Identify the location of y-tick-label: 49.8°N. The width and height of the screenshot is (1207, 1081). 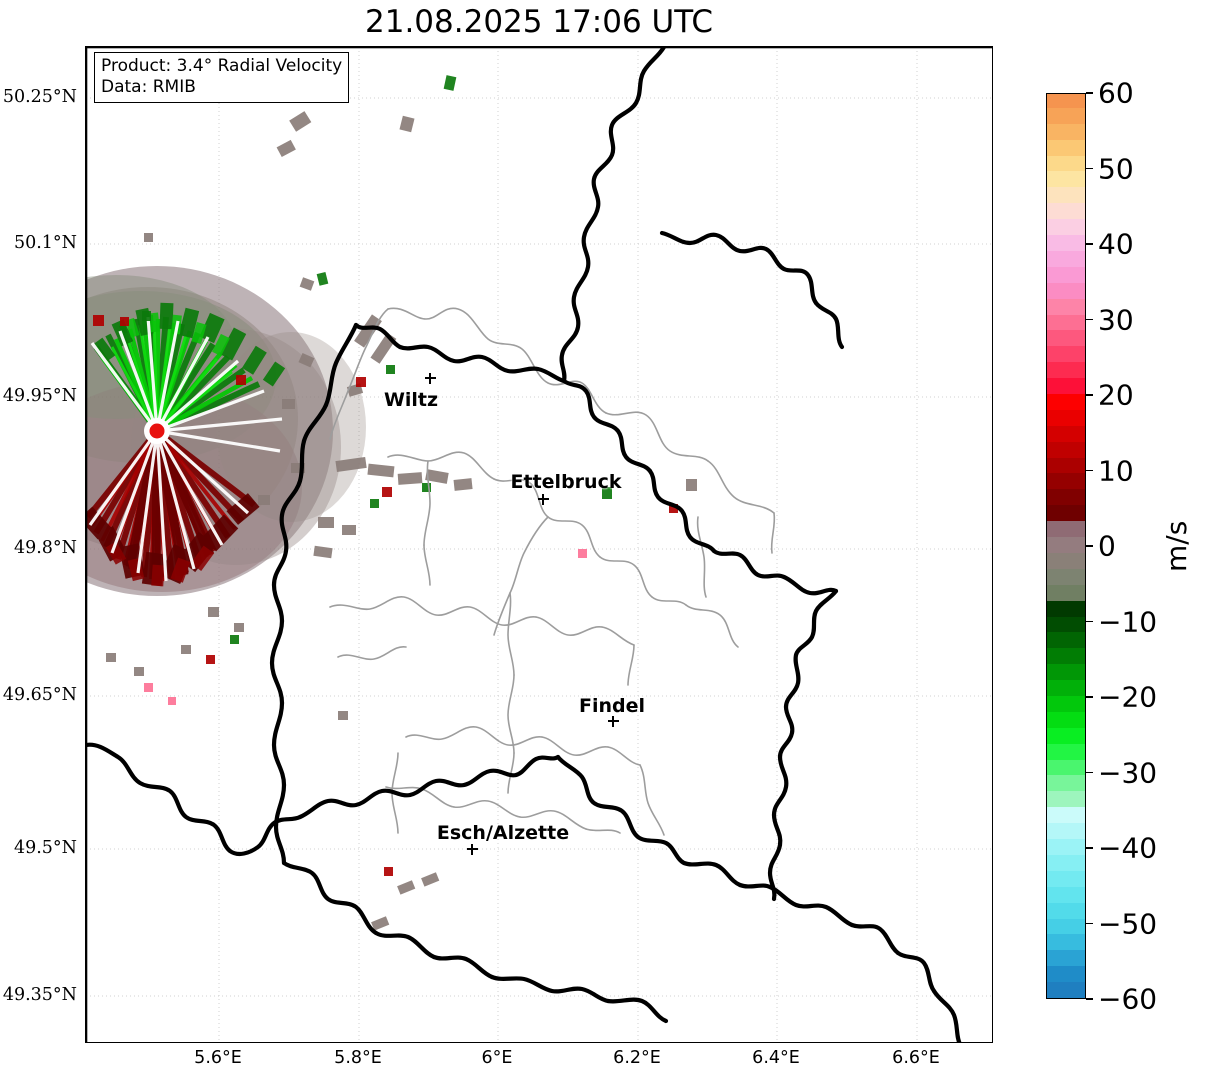
(45, 548).